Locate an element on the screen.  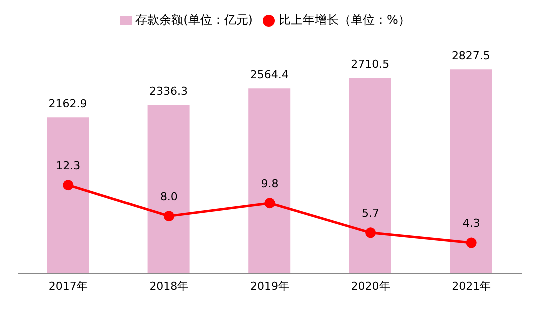
x-tick-label: 2018年 is located at coordinates (169, 286).